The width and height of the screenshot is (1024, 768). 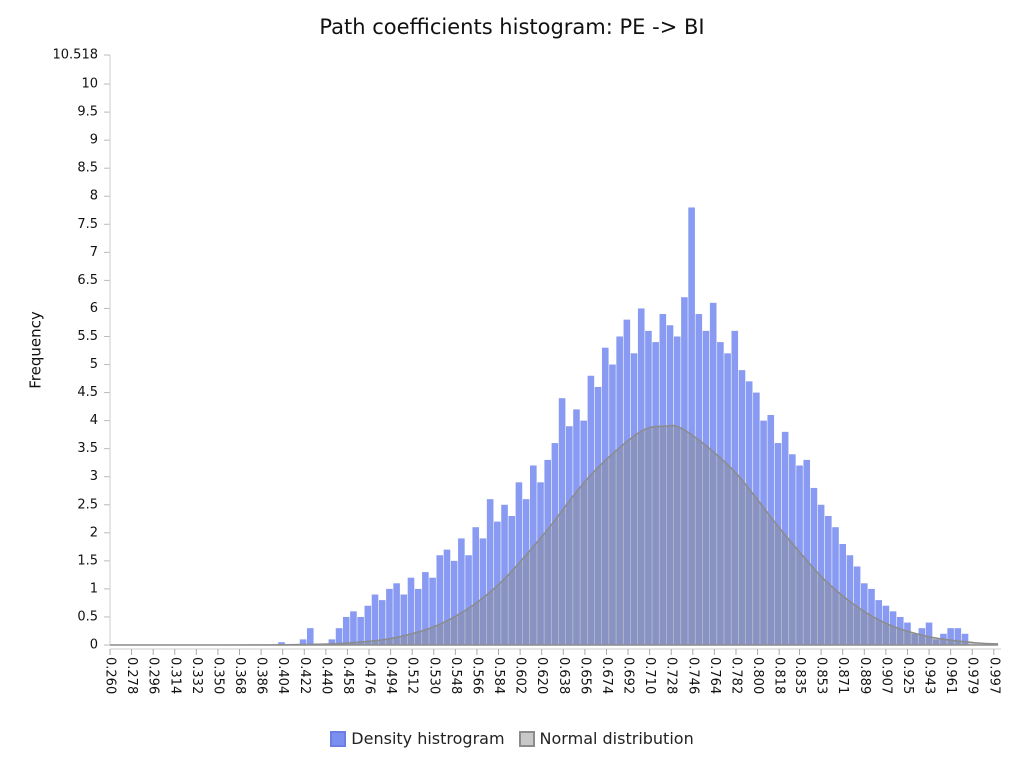 What do you see at coordinates (87, 504) in the screenshot?
I see `y-tick-label: 2.5` at bounding box center [87, 504].